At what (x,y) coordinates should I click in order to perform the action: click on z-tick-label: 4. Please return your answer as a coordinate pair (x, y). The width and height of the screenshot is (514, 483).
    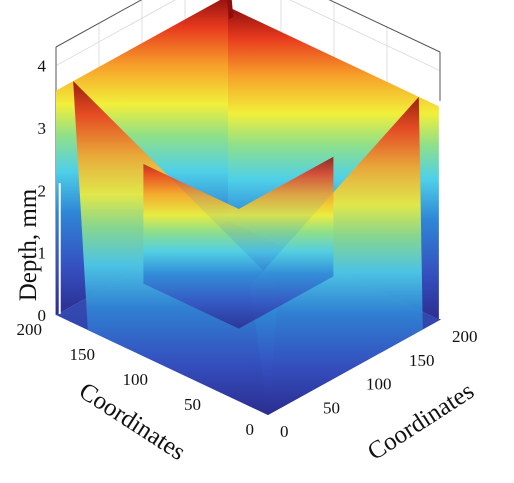
    Looking at the image, I should click on (42, 66).